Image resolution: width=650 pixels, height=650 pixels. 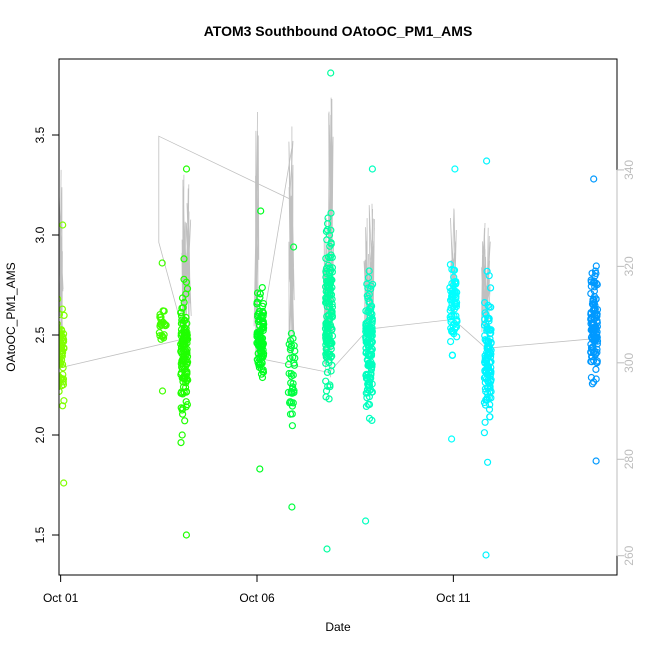 What do you see at coordinates (629, 362) in the screenshot?
I see `y2-tick-label: 300` at bounding box center [629, 362].